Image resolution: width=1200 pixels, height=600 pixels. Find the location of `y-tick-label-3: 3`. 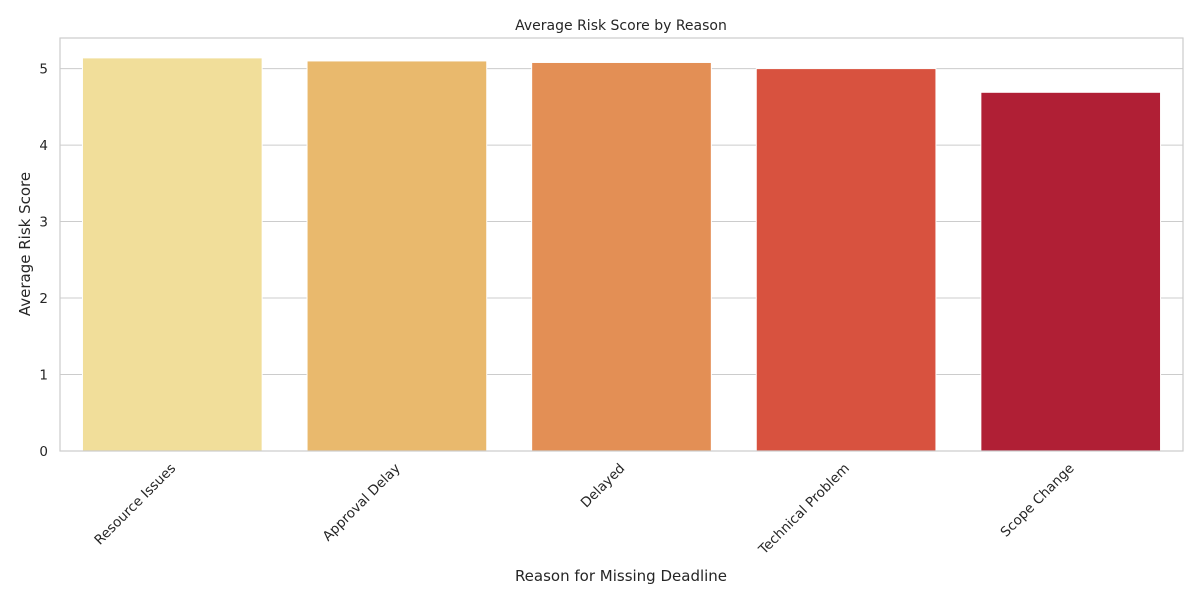

y-tick-label-3: 3 is located at coordinates (43, 223).